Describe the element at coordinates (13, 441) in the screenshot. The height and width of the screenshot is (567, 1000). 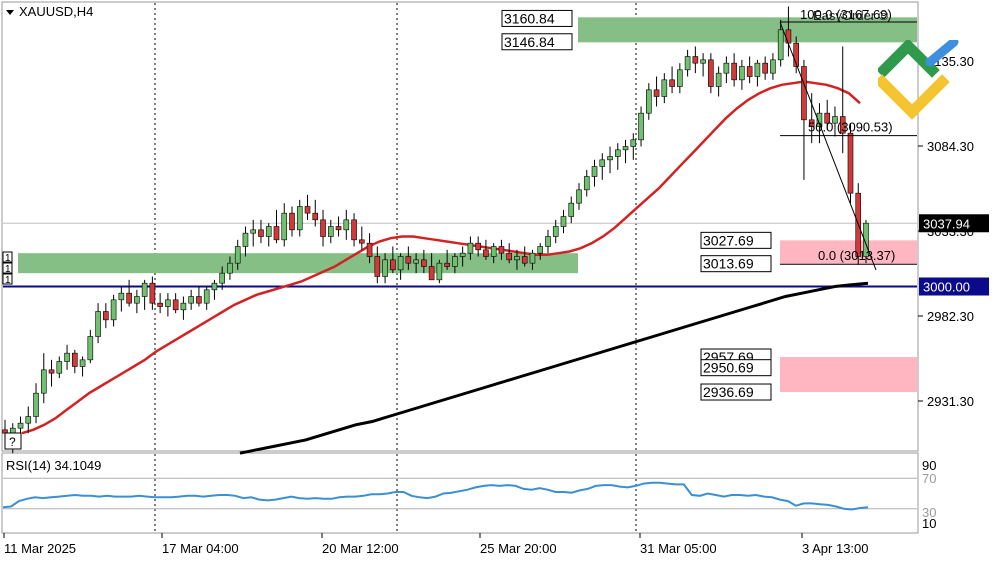
I see `help-icon` at that location.